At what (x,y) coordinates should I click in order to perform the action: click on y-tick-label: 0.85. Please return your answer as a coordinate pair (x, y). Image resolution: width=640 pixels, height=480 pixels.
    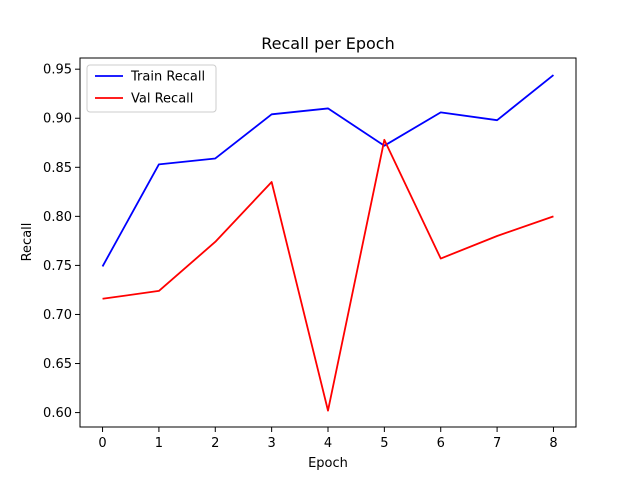
    Looking at the image, I should click on (57, 168).